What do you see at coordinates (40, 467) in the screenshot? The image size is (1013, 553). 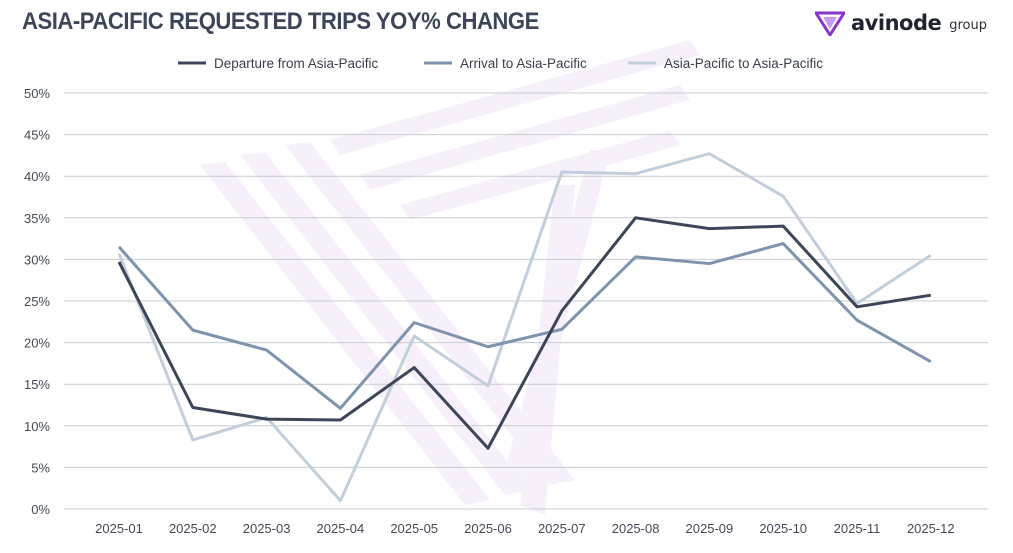 I see `y-tick-label: 5%` at bounding box center [40, 467].